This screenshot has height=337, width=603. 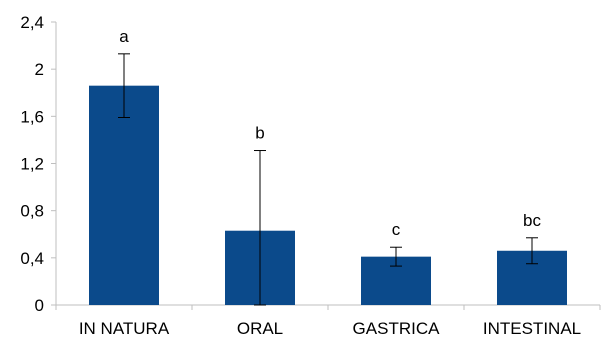 What do you see at coordinates (32, 164) in the screenshot?
I see `y-tick-label: 1,2` at bounding box center [32, 164].